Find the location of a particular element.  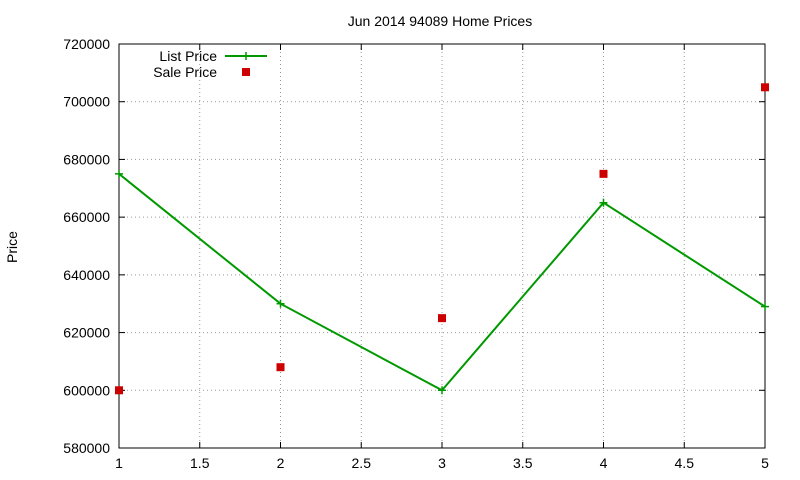

legend-label: Sale Price is located at coordinates (185, 72).